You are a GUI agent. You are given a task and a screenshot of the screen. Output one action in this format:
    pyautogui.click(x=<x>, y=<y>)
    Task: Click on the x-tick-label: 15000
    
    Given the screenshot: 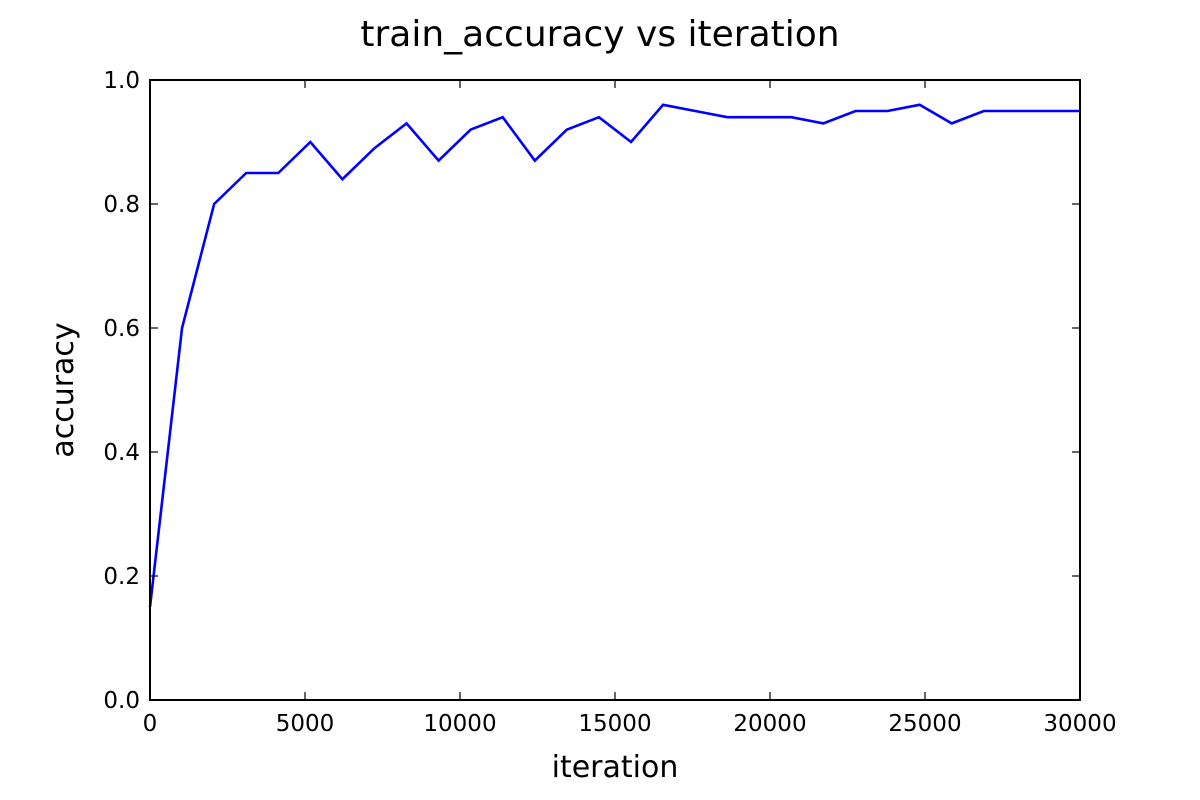 What is the action you would take?
    pyautogui.click(x=614, y=724)
    